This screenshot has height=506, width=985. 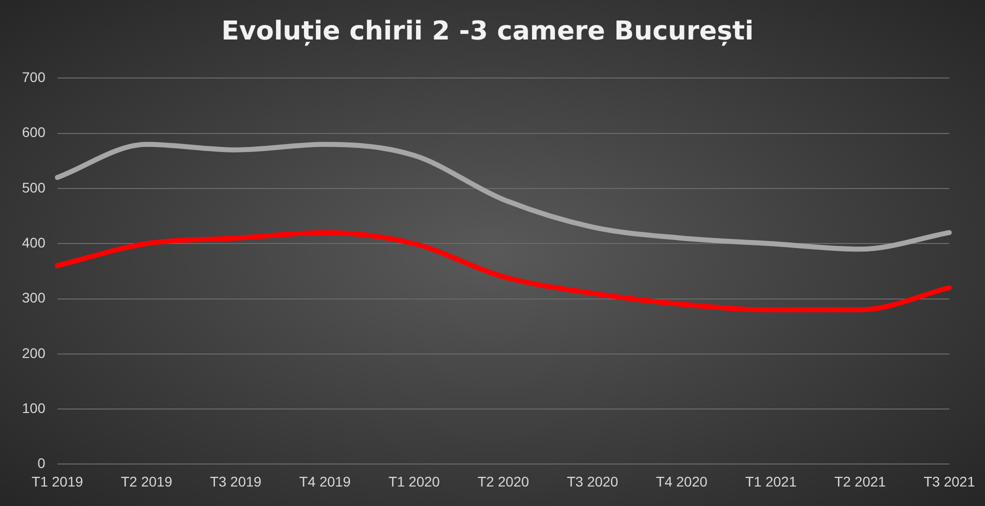 I want to click on x-tick-label: T3 2020, so click(x=592, y=481).